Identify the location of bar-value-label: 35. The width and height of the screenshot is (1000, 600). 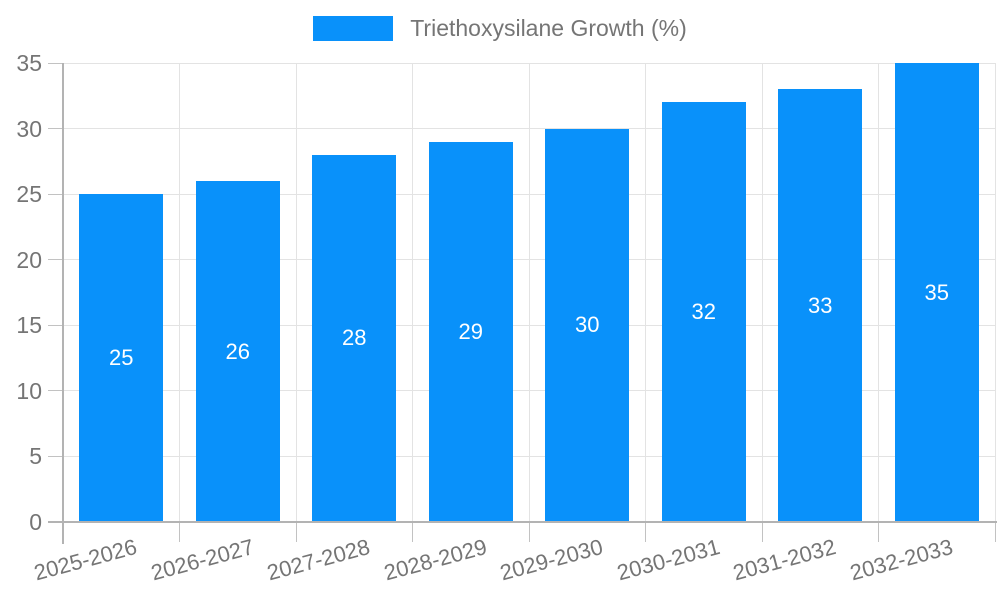
(936, 292).